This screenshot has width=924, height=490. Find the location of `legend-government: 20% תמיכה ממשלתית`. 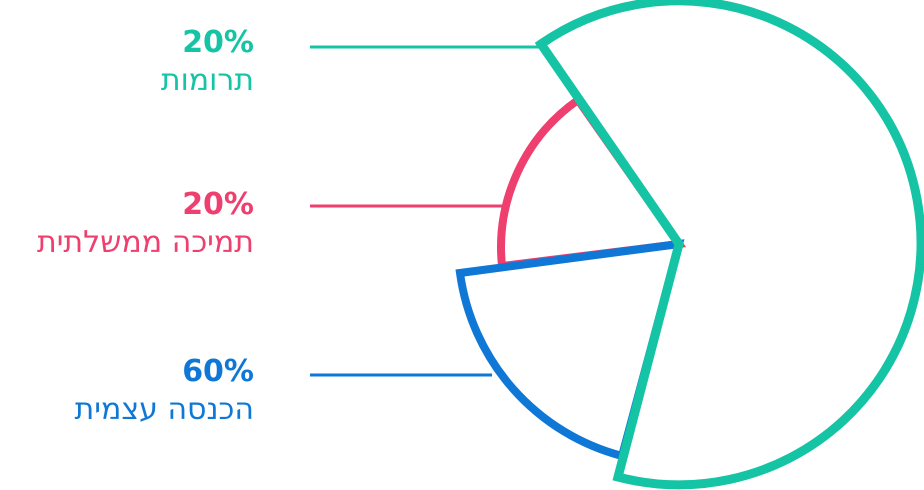

legend-government: 20% תמיכה ממשלתית is located at coordinates (145, 224).